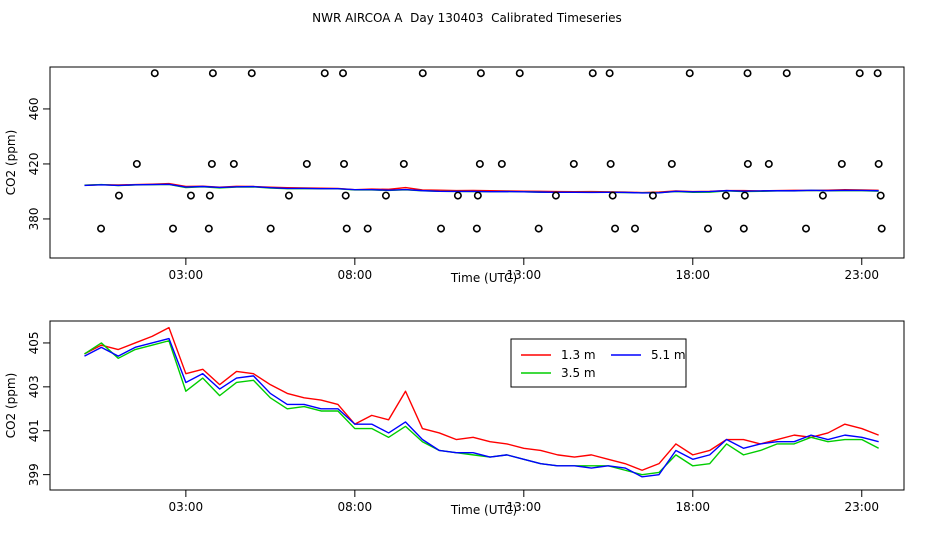 The image size is (936, 540). Describe the element at coordinates (481, 188) in the screenshot. I see `series-line` at that location.